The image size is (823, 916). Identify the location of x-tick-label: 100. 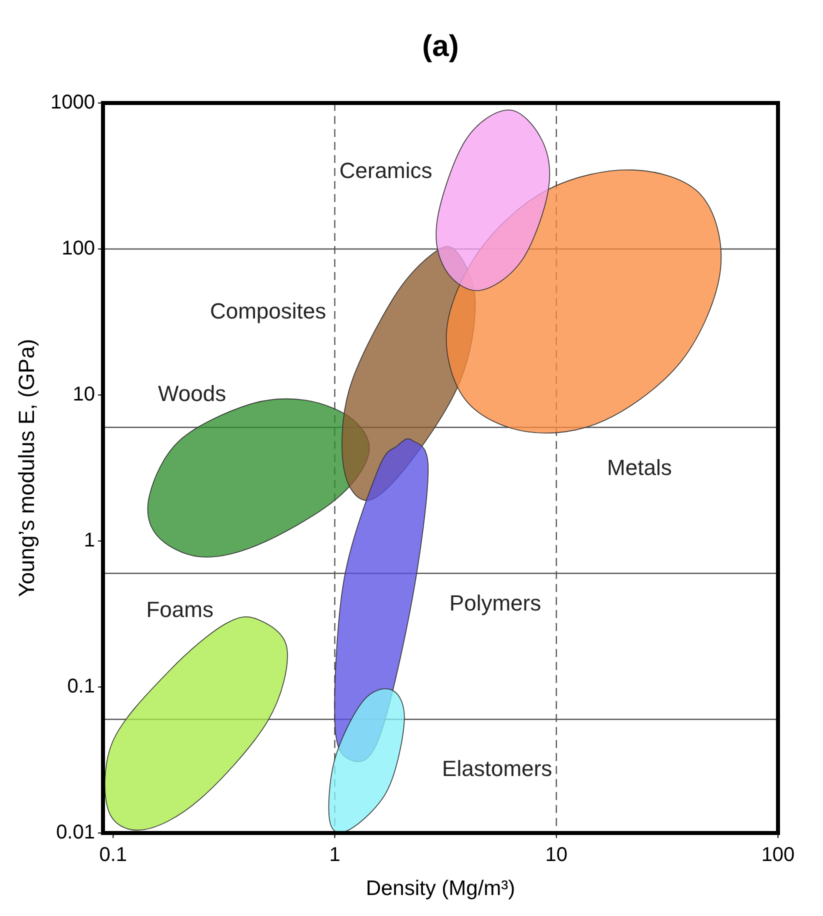
(778, 855).